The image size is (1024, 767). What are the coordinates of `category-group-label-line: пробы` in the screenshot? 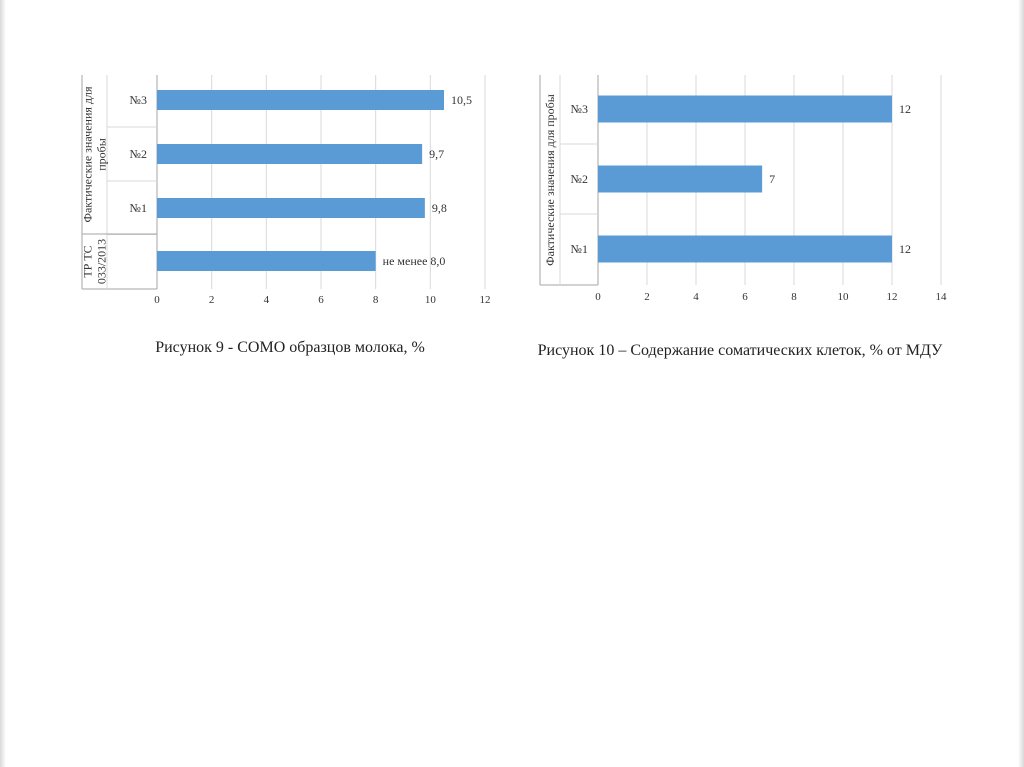 It's located at (102, 154).